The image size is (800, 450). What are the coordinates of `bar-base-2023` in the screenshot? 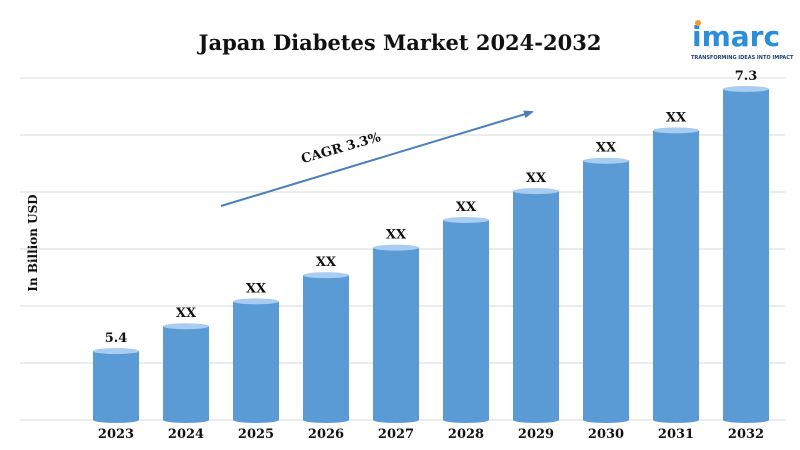 It's located at (116, 420).